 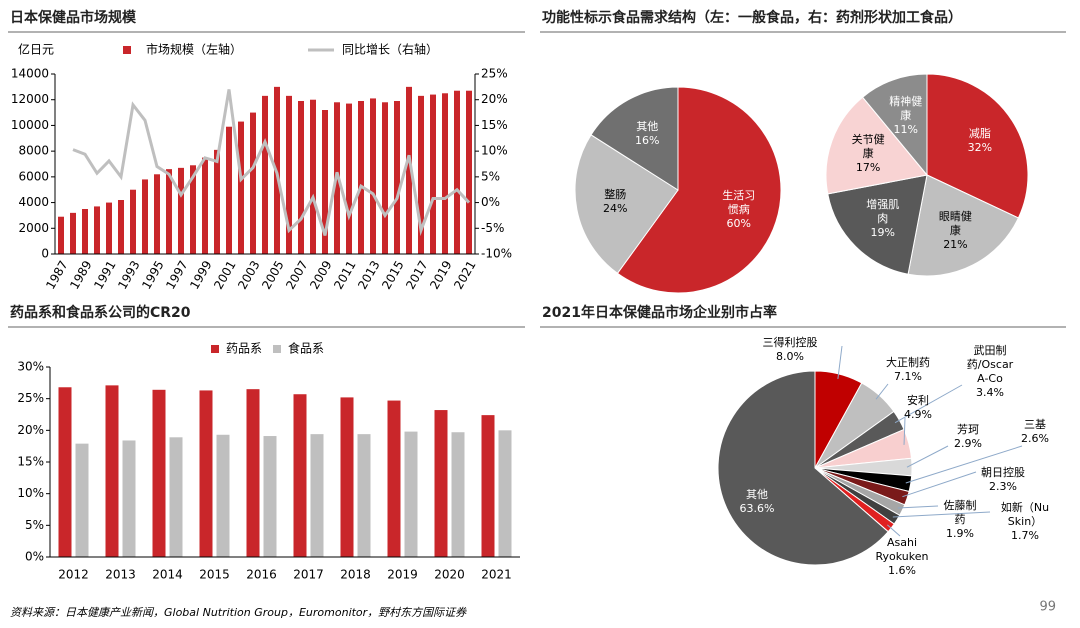 What do you see at coordinates (902, 549) in the screenshot?
I see `slice-name: Asahi Ryokuken` at bounding box center [902, 549].